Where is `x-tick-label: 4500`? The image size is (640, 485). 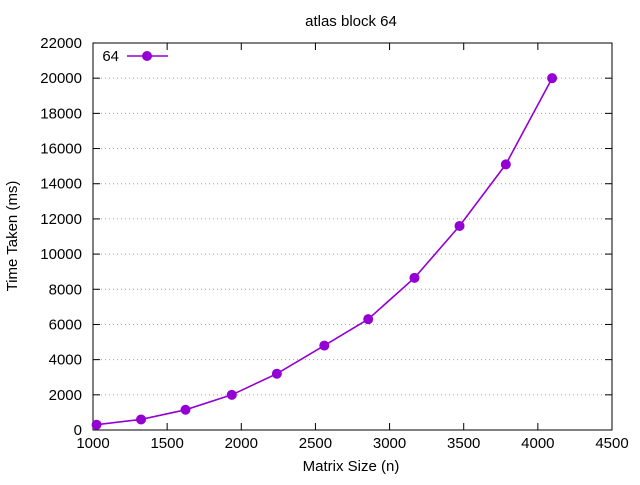 x-tick-label: 4500 is located at coordinates (611, 443).